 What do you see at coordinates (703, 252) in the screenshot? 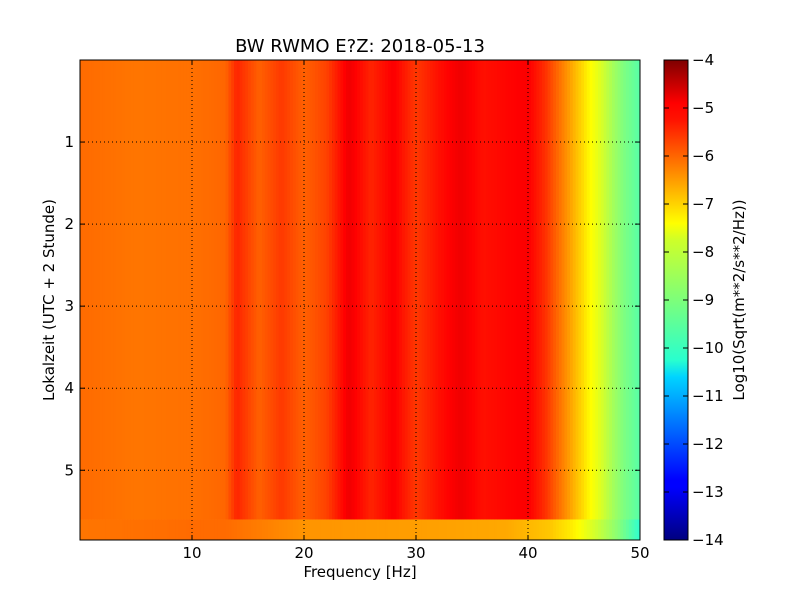
I see `colorbar-tick-label: −8` at bounding box center [703, 252].